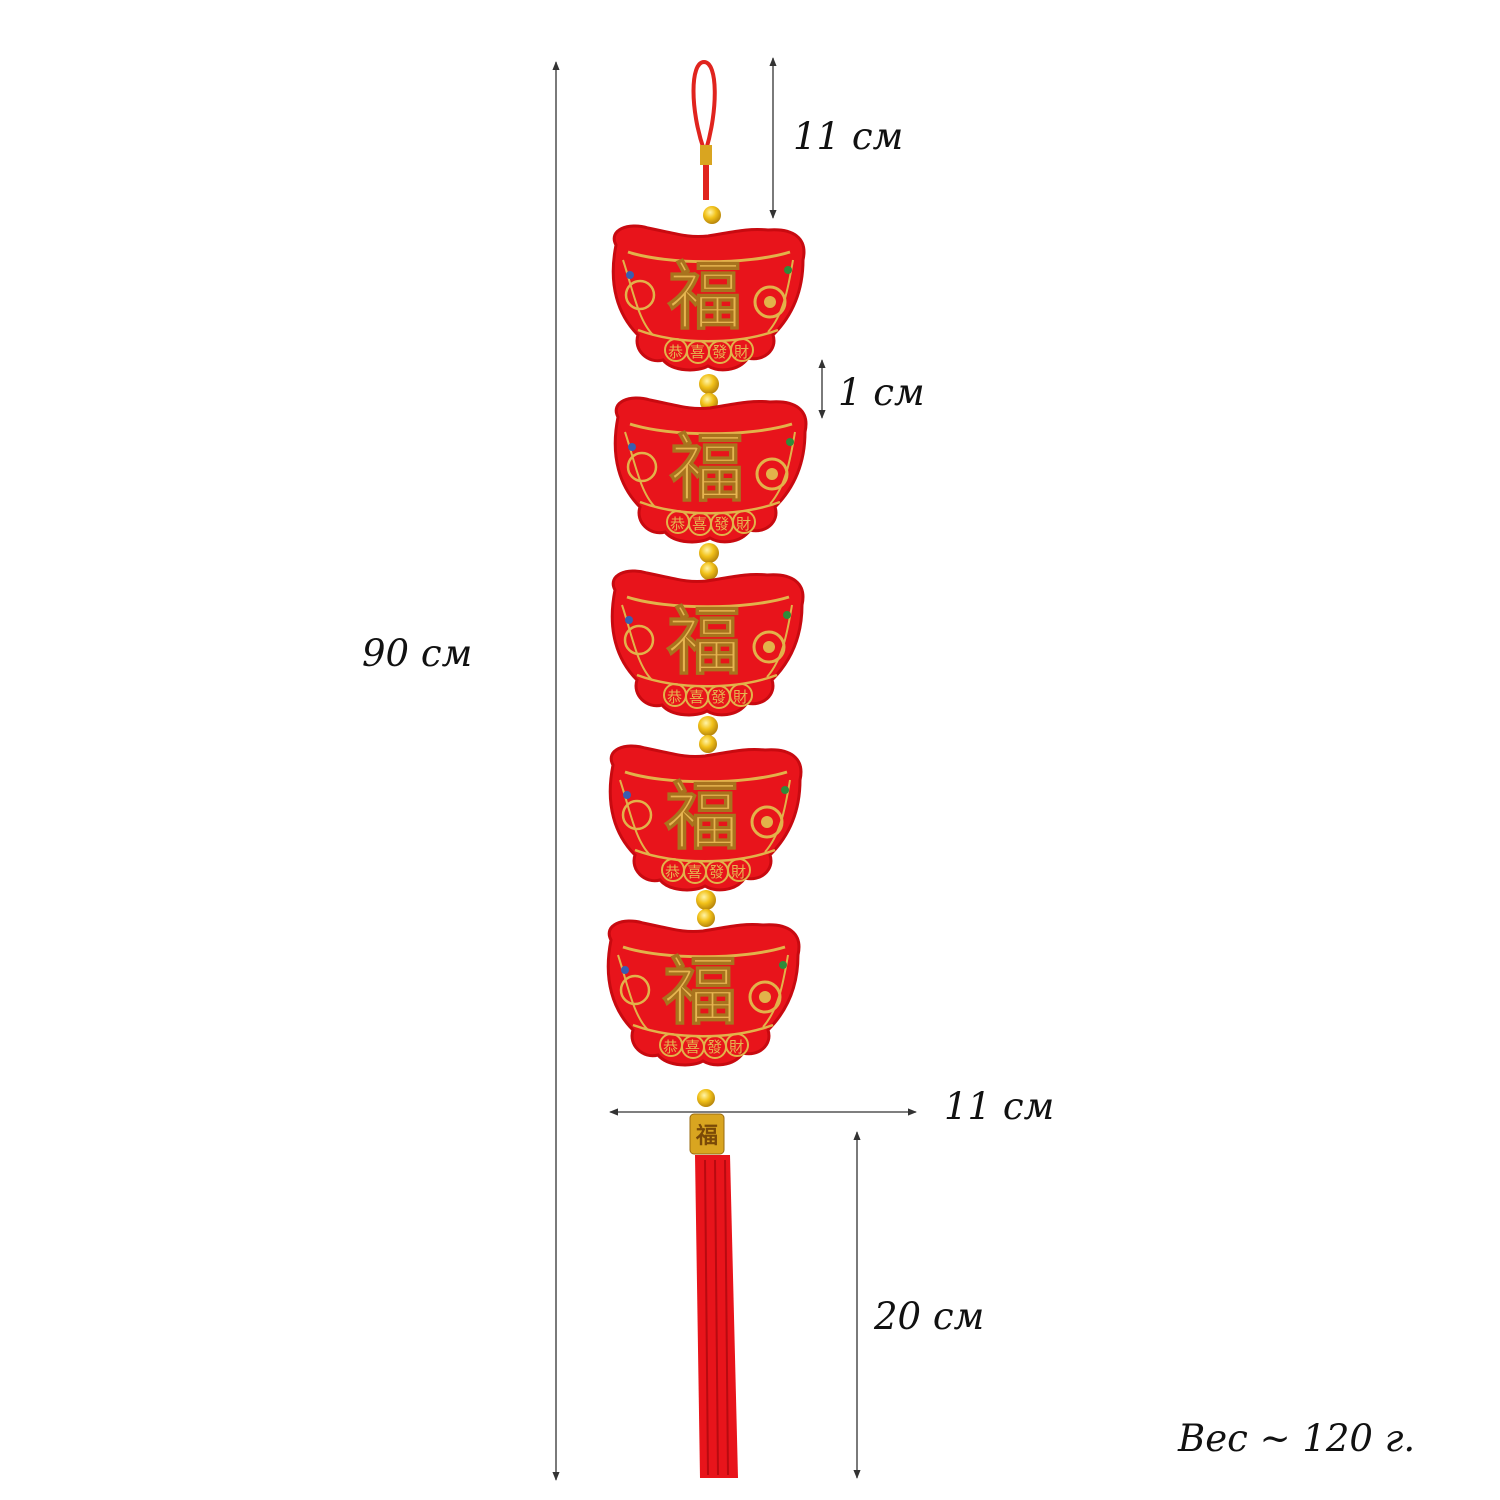 The height and width of the screenshot is (1500, 1500). I want to click on gold-beads, so click(708, 656).